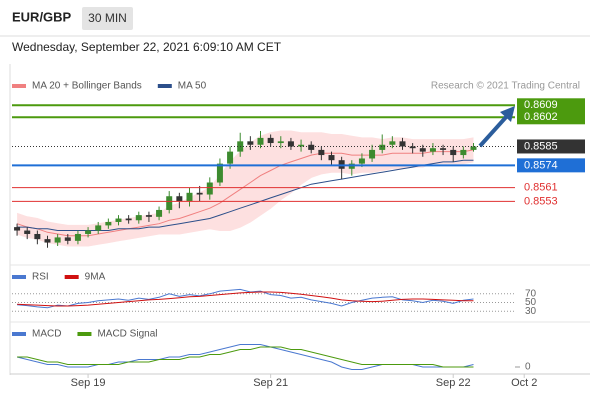 The width and height of the screenshot is (590, 400). Describe the element at coordinates (453, 383) in the screenshot. I see `x-tick-label: Sep 22` at that location.